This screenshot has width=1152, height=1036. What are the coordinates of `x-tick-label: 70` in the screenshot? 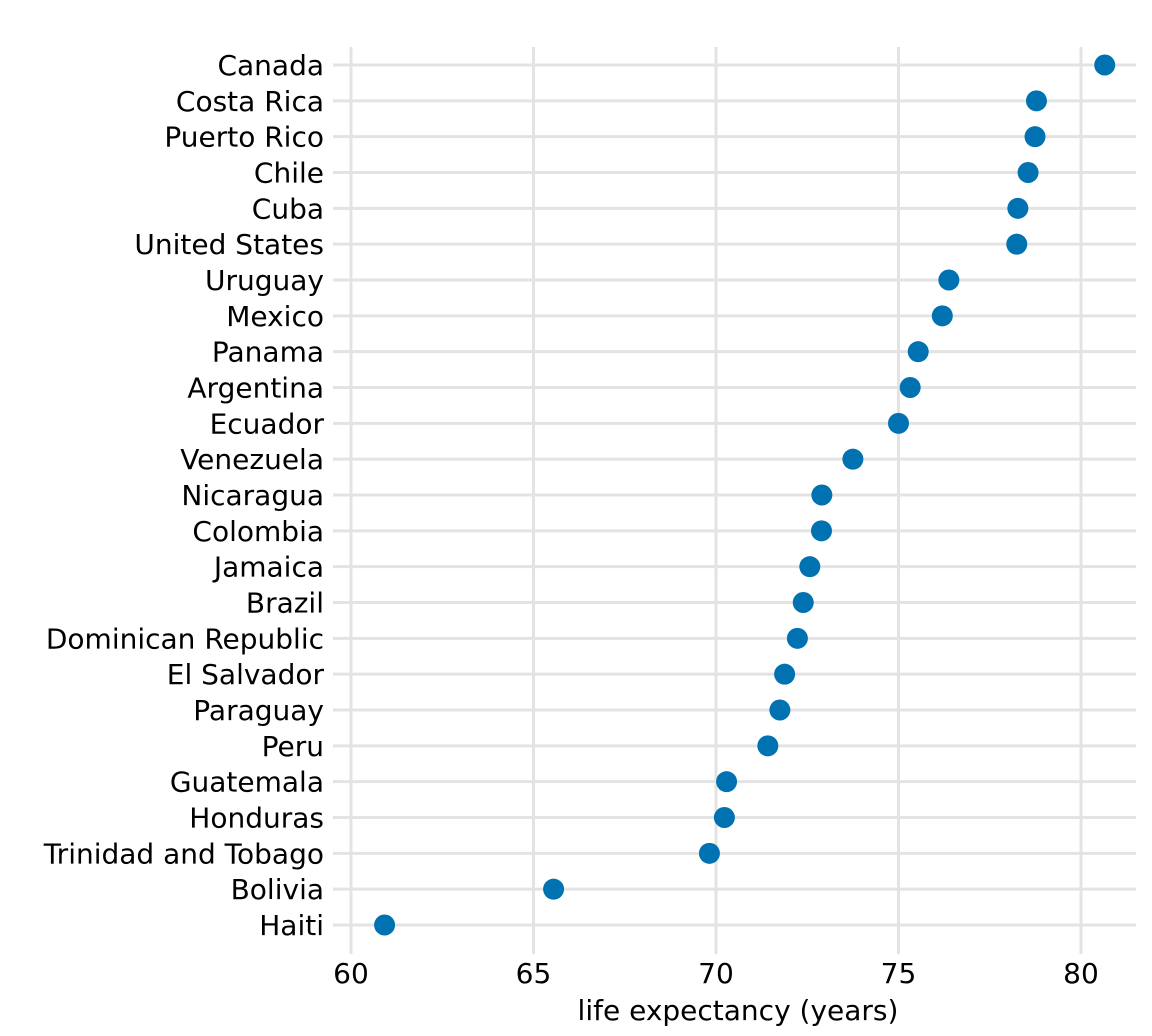 It's located at (716, 973).